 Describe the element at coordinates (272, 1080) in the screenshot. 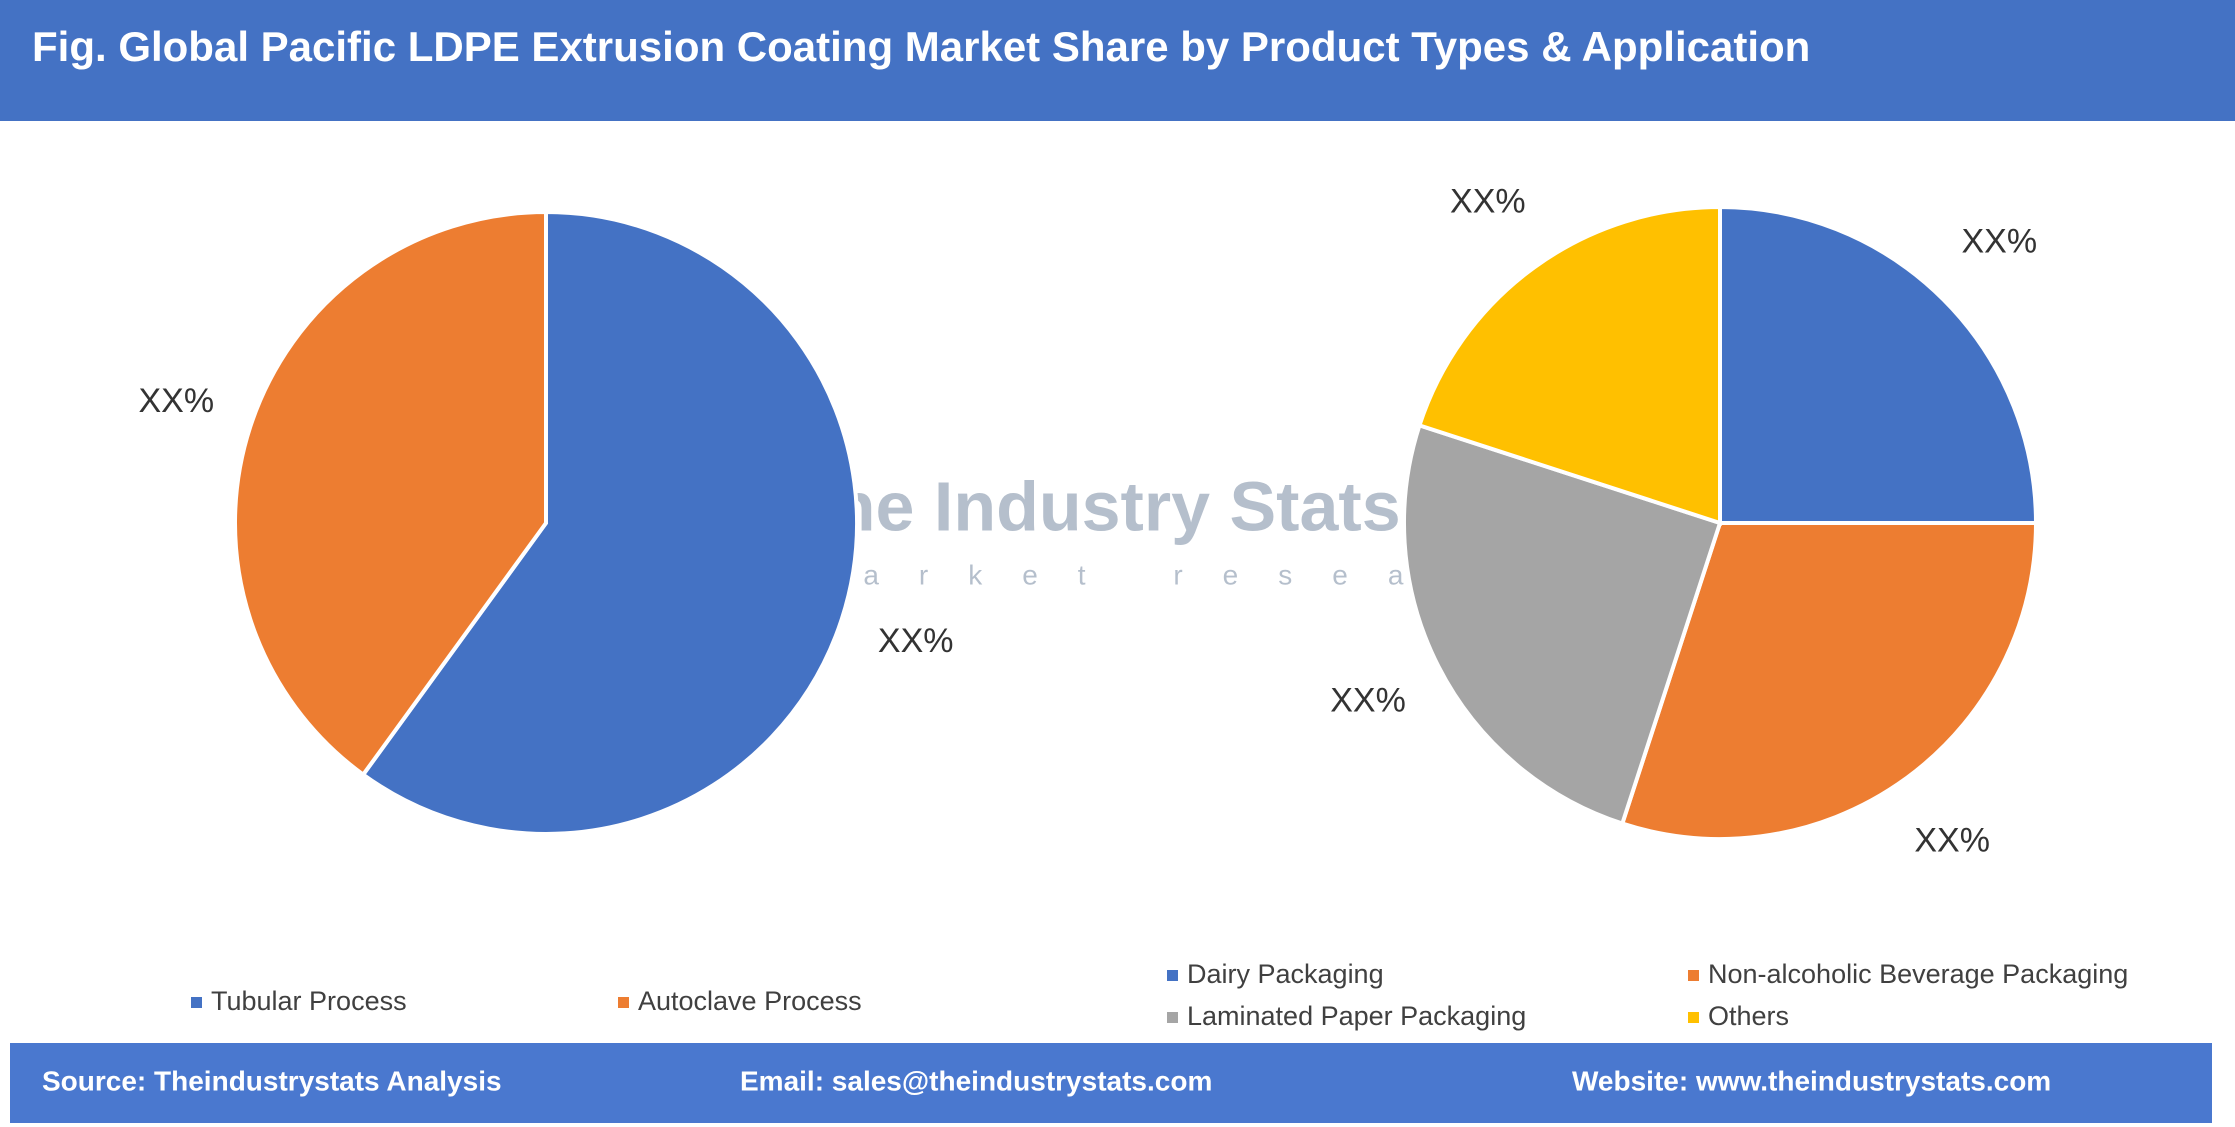

I see `footer-source: Source: Theindustrystats Analysis` at that location.